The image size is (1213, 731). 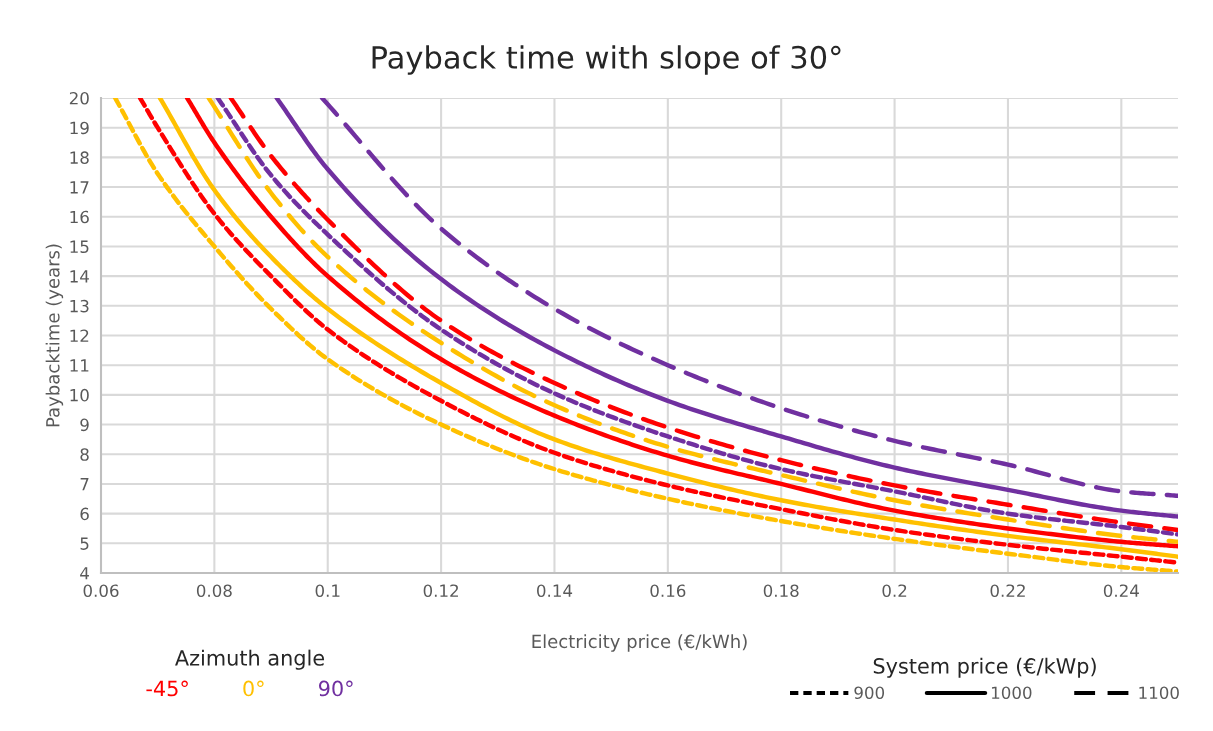 What do you see at coordinates (84, 425) in the screenshot?
I see `y-tick-label: 9` at bounding box center [84, 425].